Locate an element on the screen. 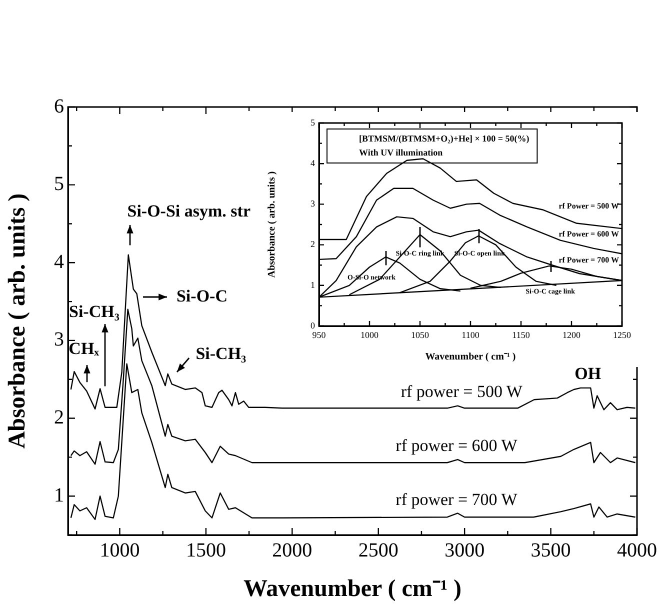  x-tick-label: 2000 is located at coordinates (292, 550).